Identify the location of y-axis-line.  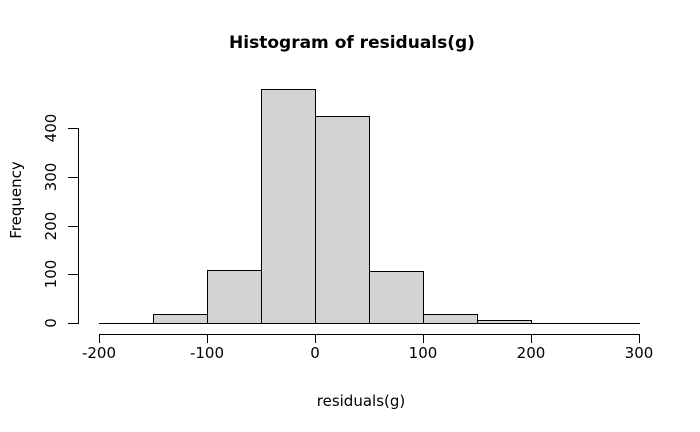
(78, 226).